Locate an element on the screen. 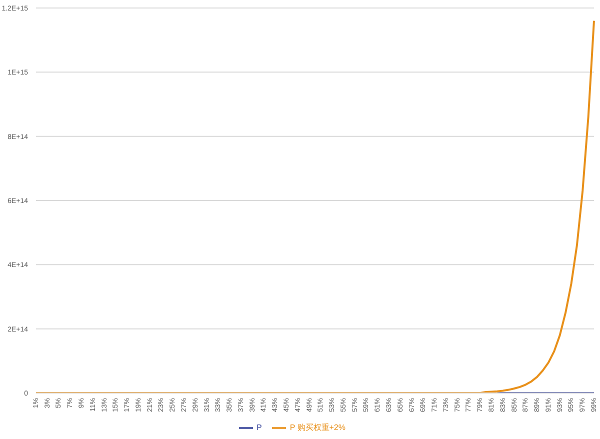  legend-label: P 购买权重+2% is located at coordinates (318, 427).